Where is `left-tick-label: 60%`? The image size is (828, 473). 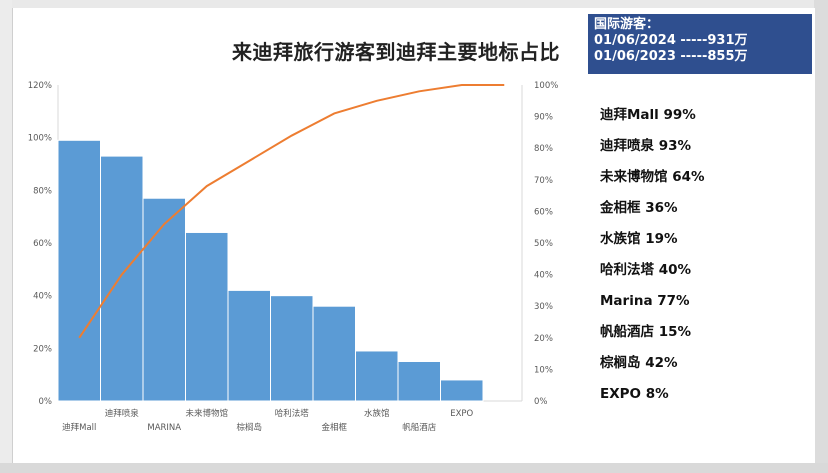
left-tick-label: 60% is located at coordinates (42, 244).